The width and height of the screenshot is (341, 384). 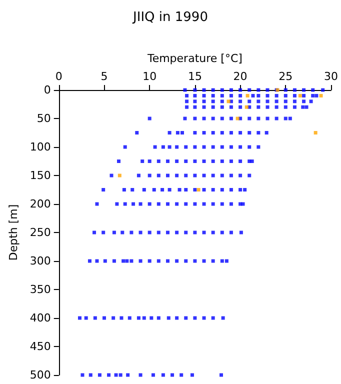 What do you see at coordinates (240, 76) in the screenshot?
I see `x-tick-label: 20` at bounding box center [240, 76].